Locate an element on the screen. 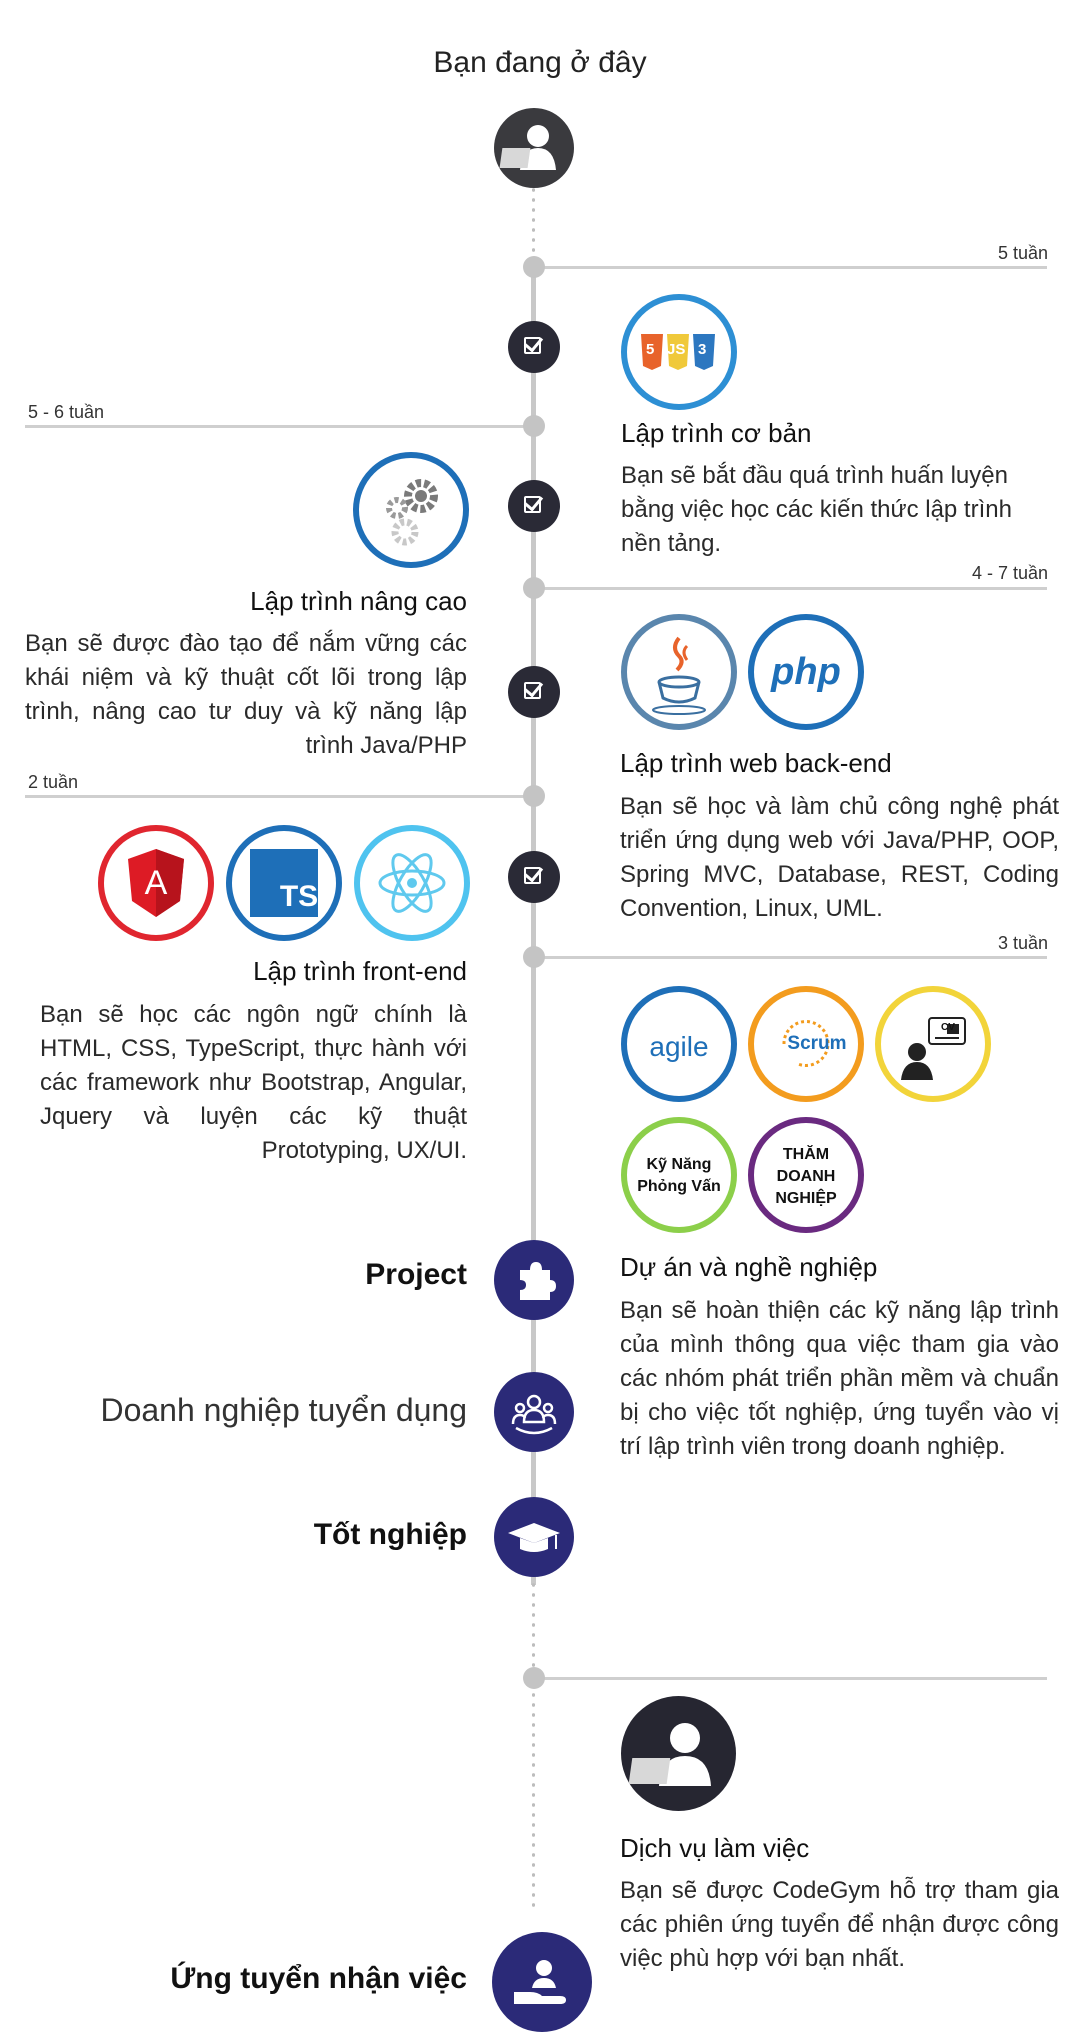 The width and height of the screenshot is (1080, 2037). angular-logo-text: A is located at coordinates (156, 883).